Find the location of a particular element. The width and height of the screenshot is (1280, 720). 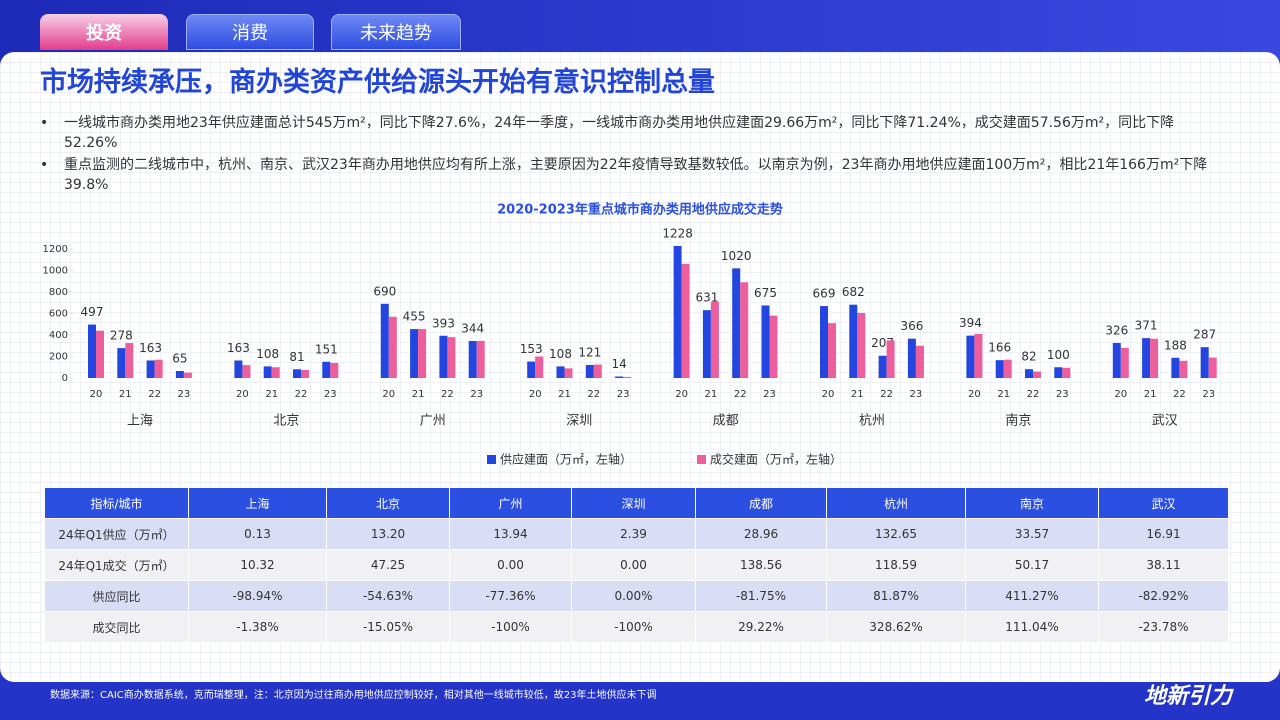

tab: 投资 is located at coordinates (104, 32).